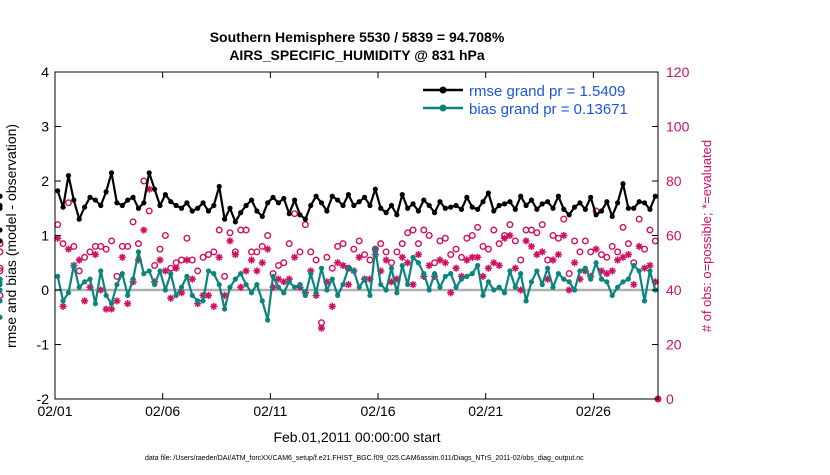  Describe the element at coordinates (43, 399) in the screenshot. I see `y-tick-label-left: -2` at that location.